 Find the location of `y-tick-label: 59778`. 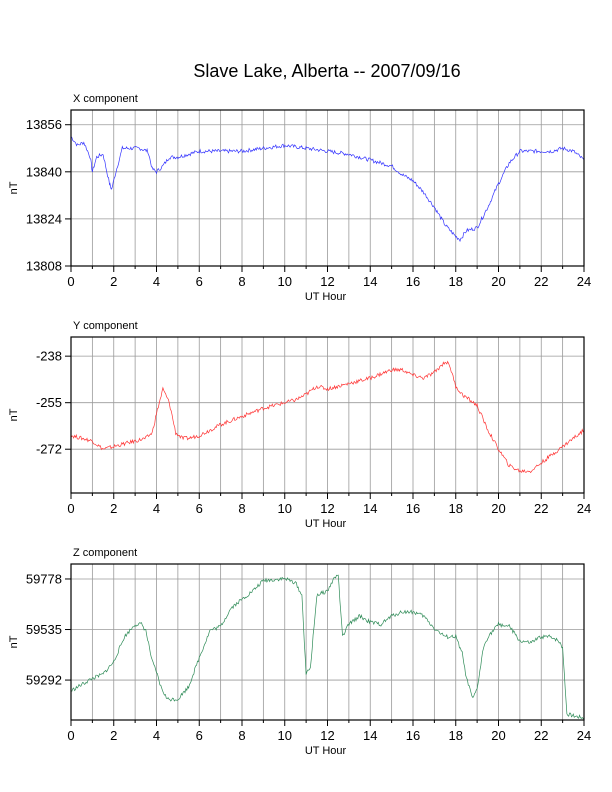

y-tick-label: 59778 is located at coordinates (44, 578).